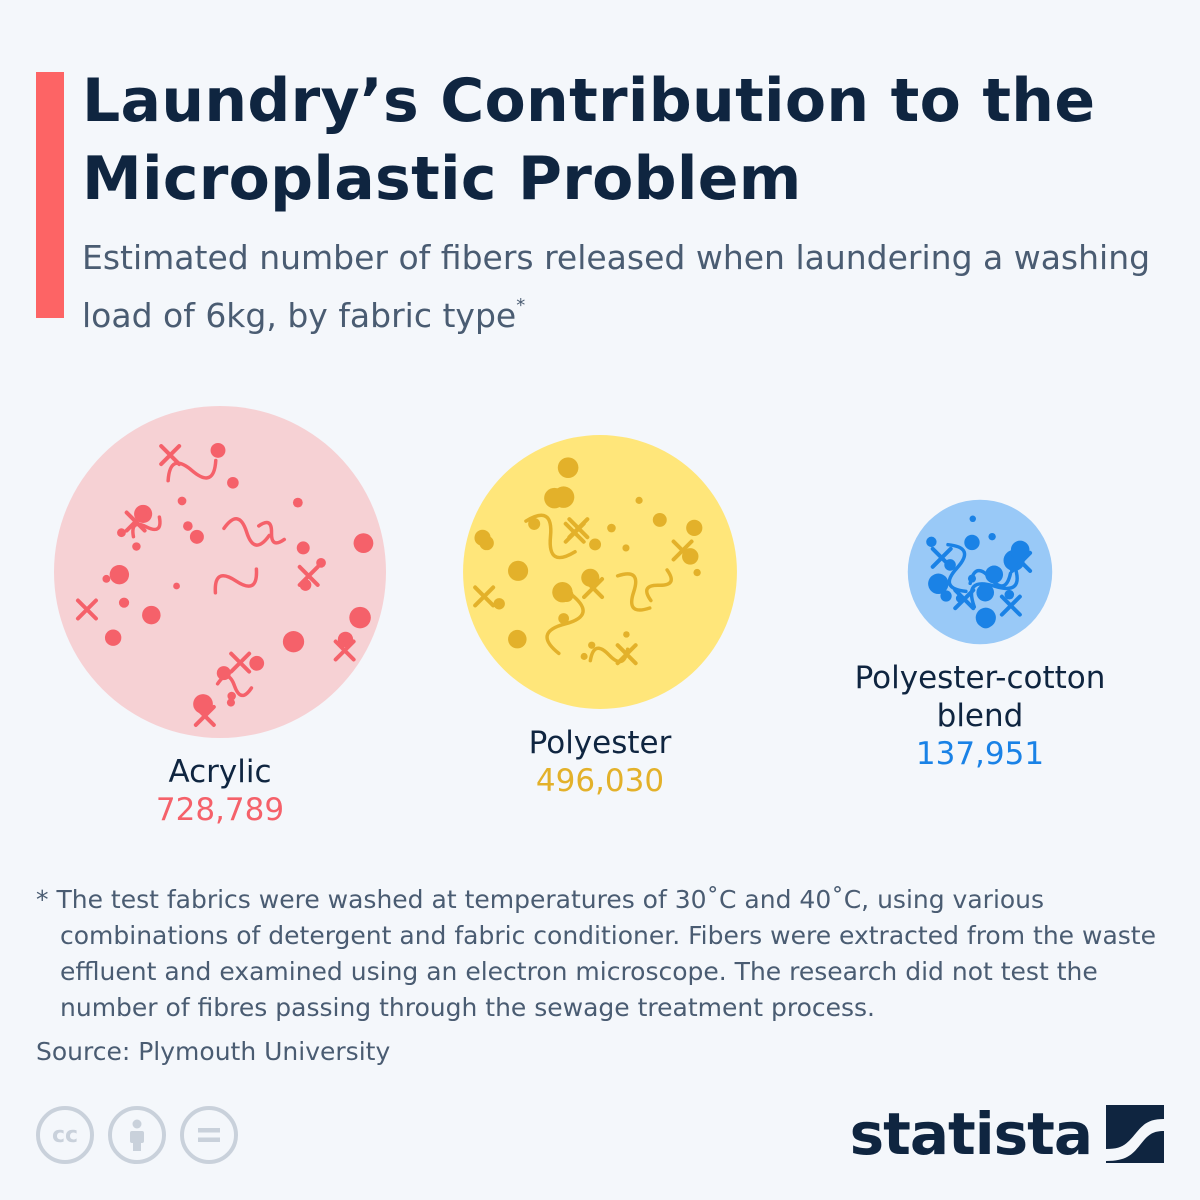 This screenshot has height=1200, width=1200. Describe the element at coordinates (980, 754) in the screenshot. I see `bubble-value-polyester-cotton-blend: 137,951` at that location.